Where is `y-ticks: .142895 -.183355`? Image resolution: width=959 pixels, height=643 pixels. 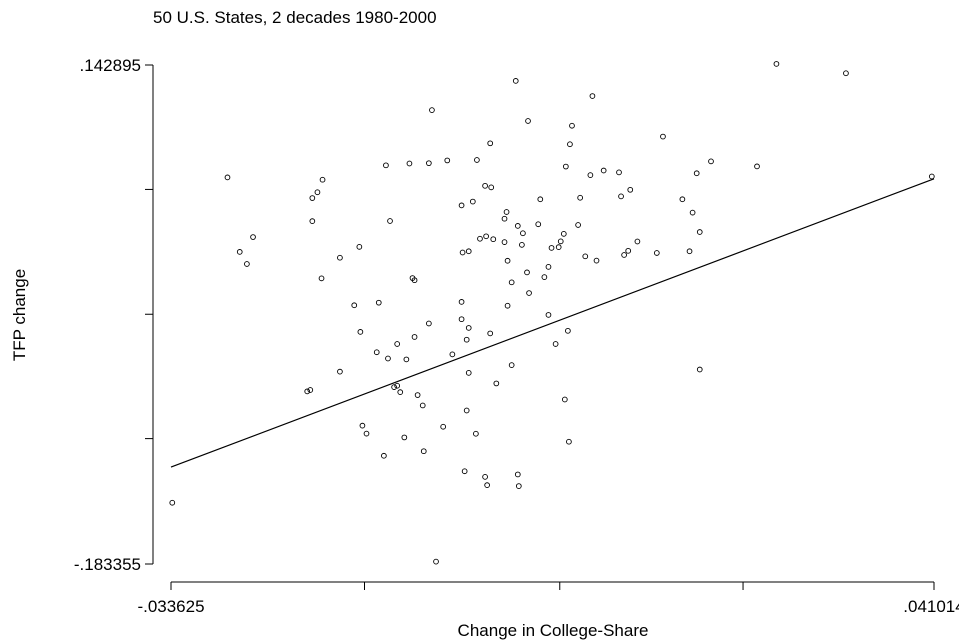
y-ticks: .142895 -.183355 is located at coordinates (113, 315).